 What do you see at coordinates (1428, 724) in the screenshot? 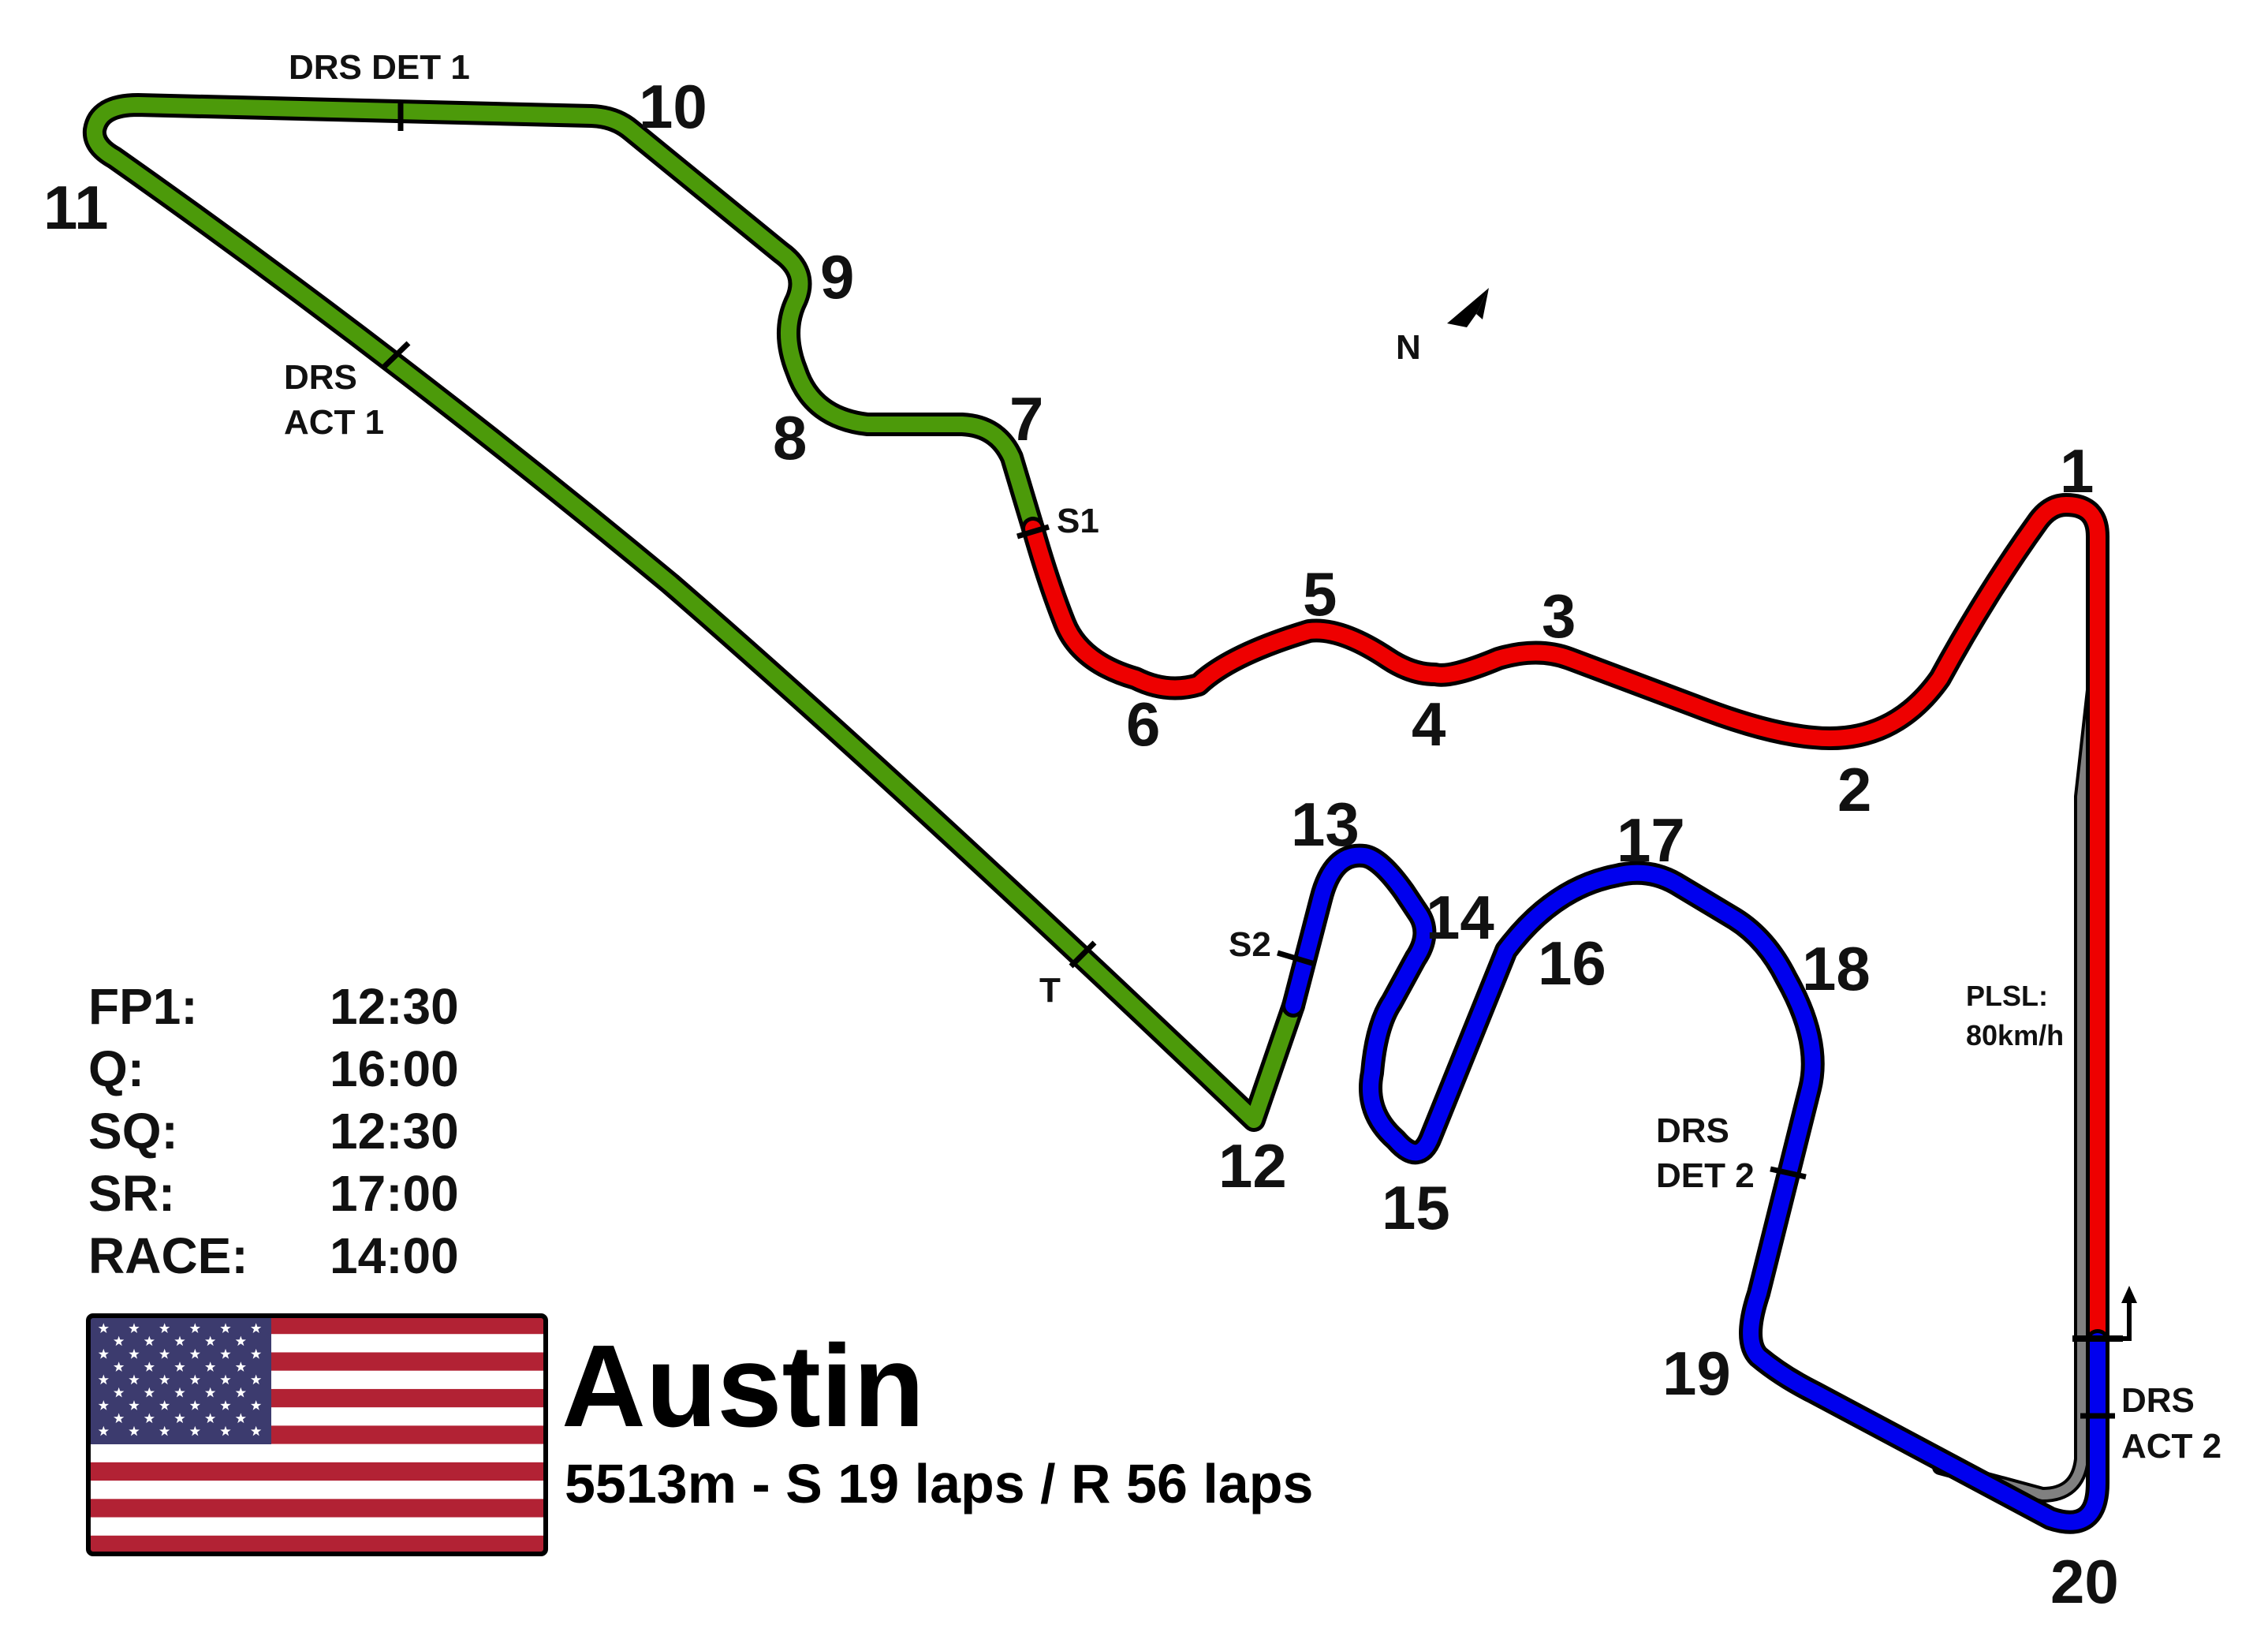
I see `turn-4-label: 4` at bounding box center [1428, 724].